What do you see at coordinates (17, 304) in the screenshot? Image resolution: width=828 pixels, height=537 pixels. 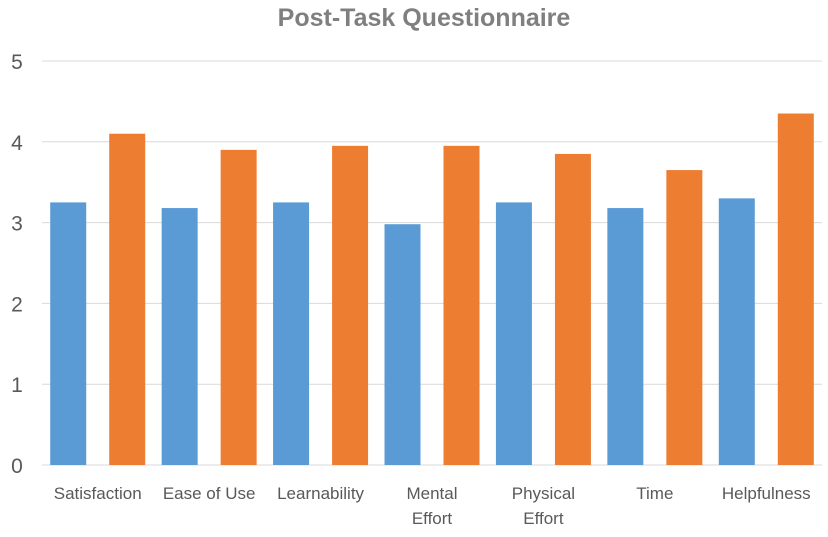 I see `y-tick-label: 2` at bounding box center [17, 304].